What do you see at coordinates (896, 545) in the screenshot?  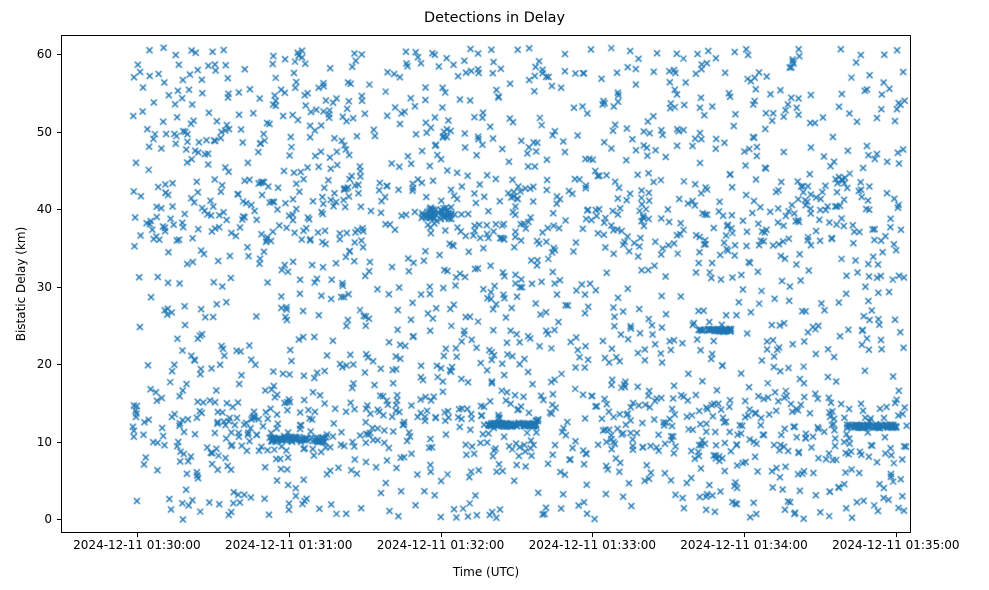 I see `x-tick-label: 2024-12-11 01:35:00` at bounding box center [896, 545].